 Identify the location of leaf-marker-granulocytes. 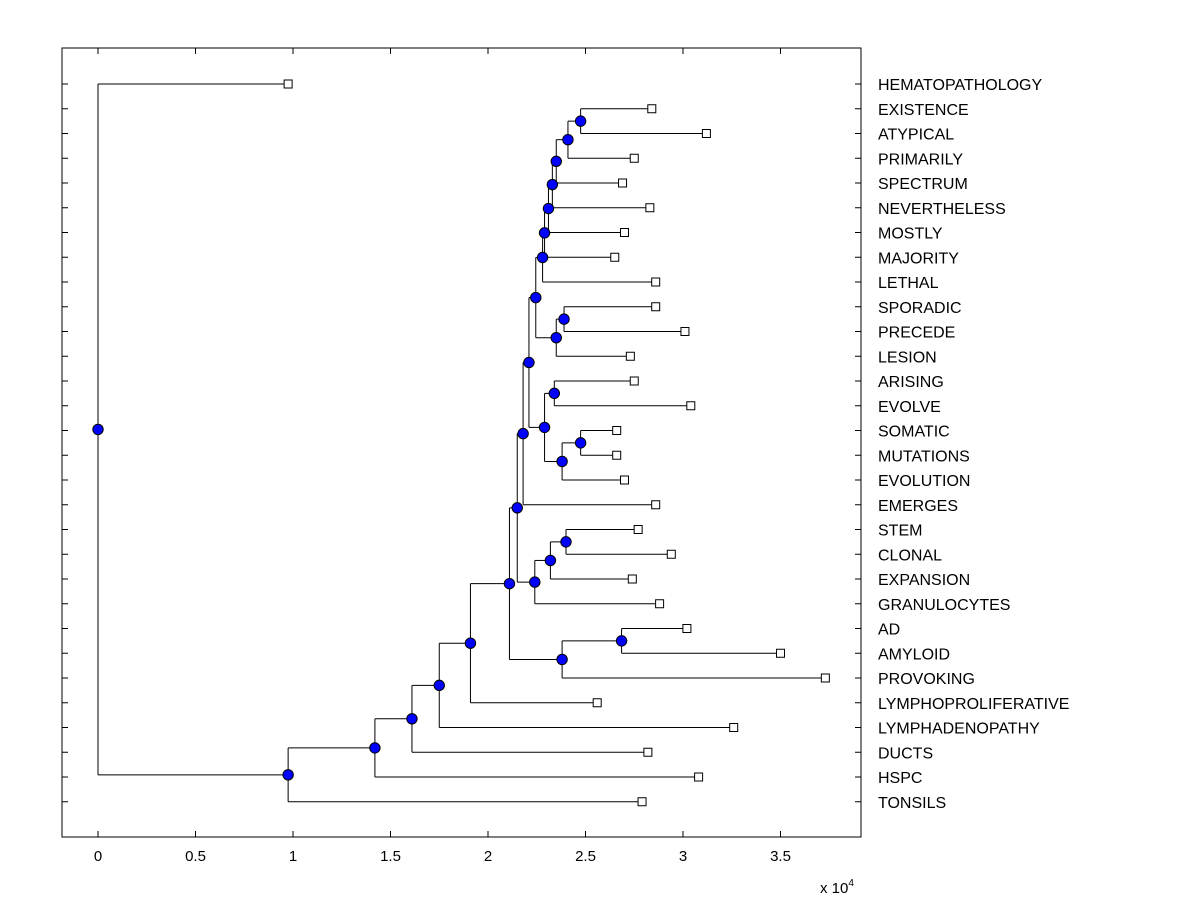
(660, 604).